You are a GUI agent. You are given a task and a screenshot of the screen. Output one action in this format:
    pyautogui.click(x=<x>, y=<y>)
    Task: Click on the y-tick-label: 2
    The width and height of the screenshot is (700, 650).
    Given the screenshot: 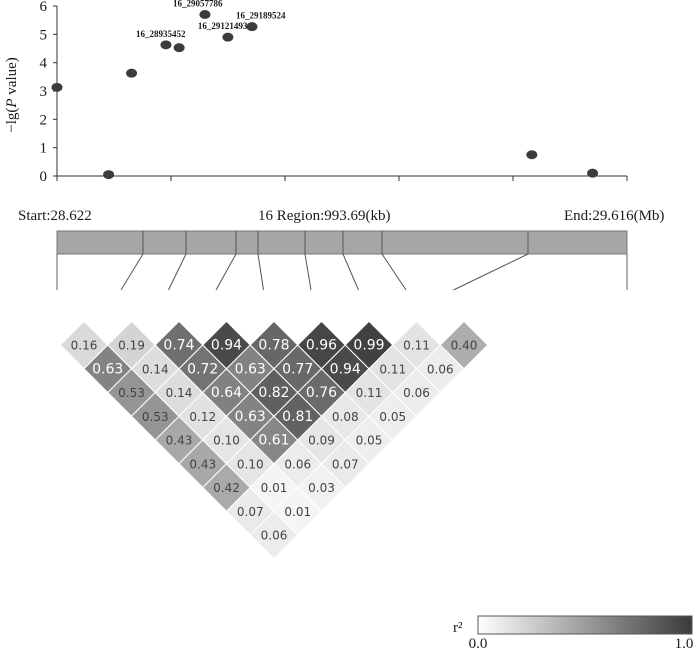 What is the action you would take?
    pyautogui.click(x=44, y=120)
    